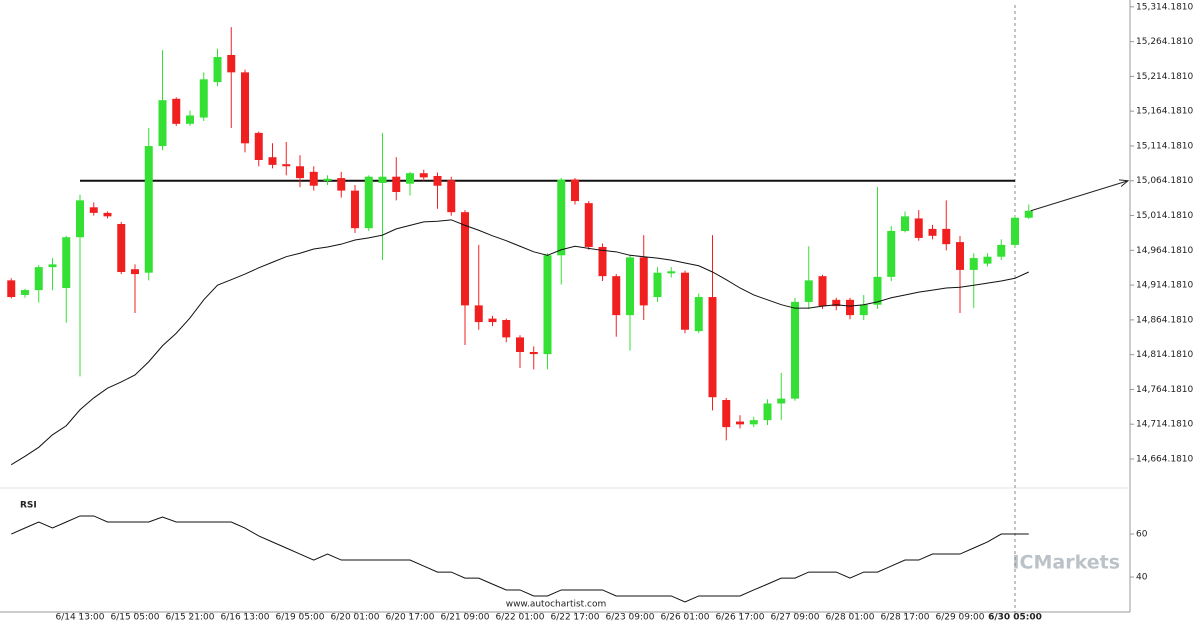 The height and width of the screenshot is (630, 1200). What do you see at coordinates (409, 618) in the screenshot?
I see `x-tick-label: 6/20 17:00` at bounding box center [409, 618].